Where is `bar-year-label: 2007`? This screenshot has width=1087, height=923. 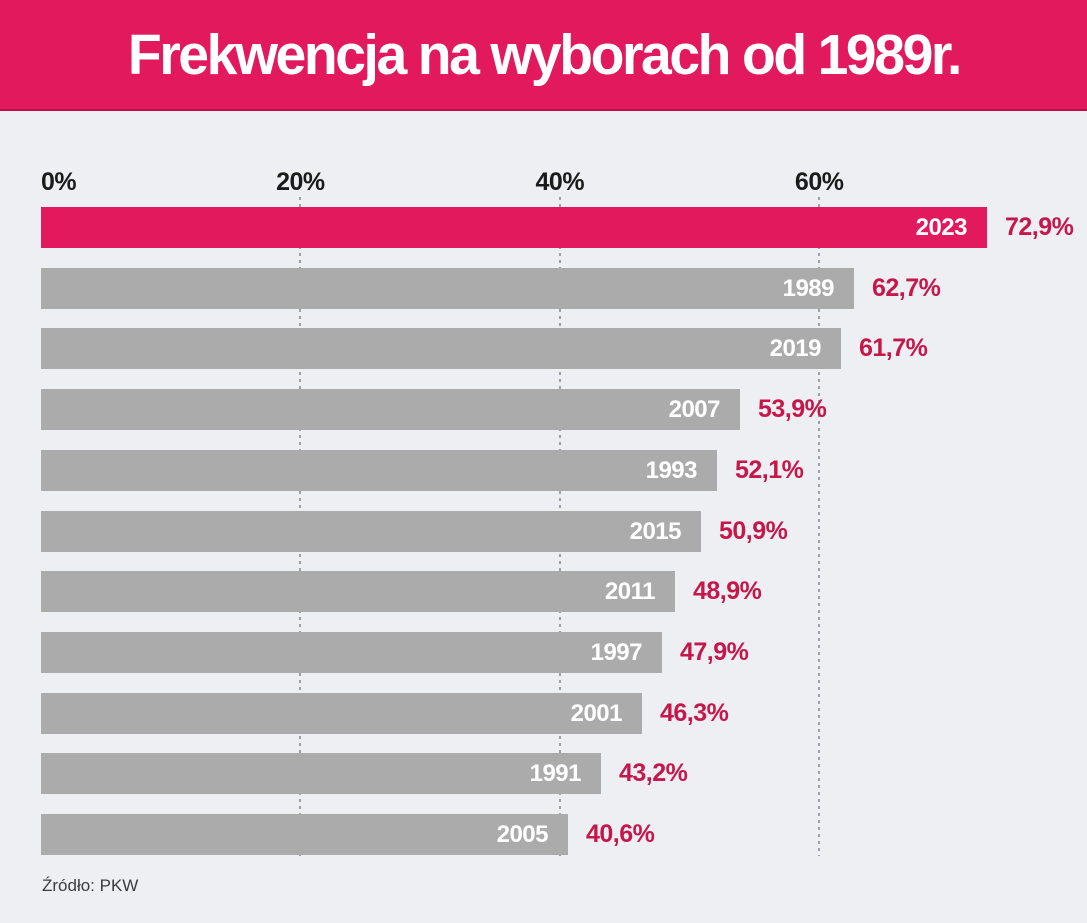
bar-year-label: 2007 is located at coordinates (694, 409).